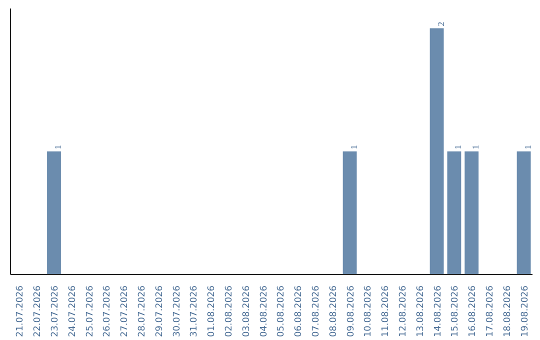 This screenshot has width=540, height=340. I want to click on x-tick-label: 24.07.2026, so click(73, 311).